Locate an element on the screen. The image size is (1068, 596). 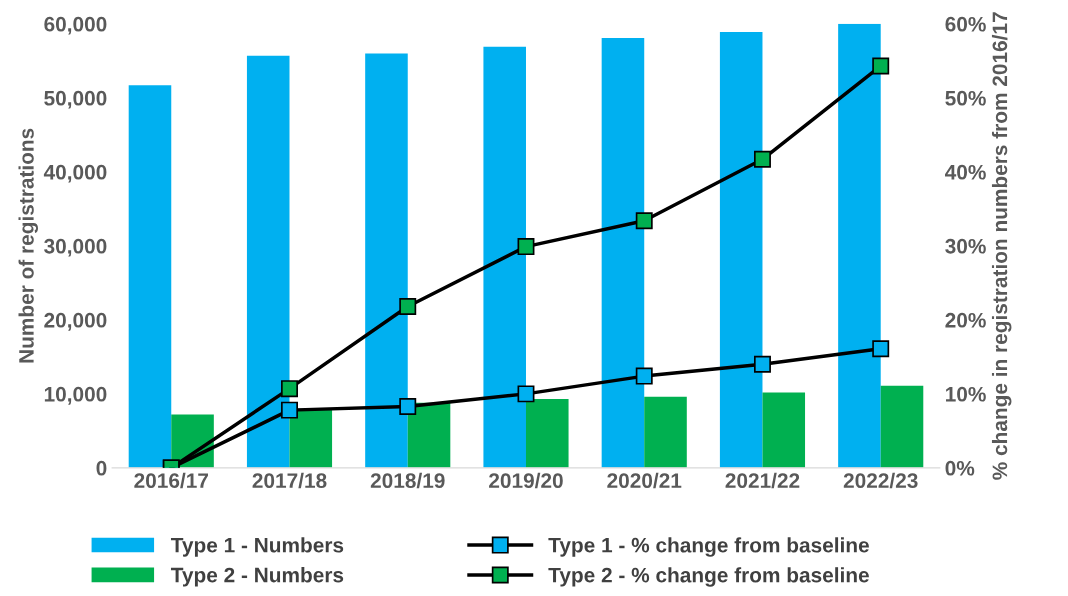
y-tick-label: 30,000 is located at coordinates (75, 247).